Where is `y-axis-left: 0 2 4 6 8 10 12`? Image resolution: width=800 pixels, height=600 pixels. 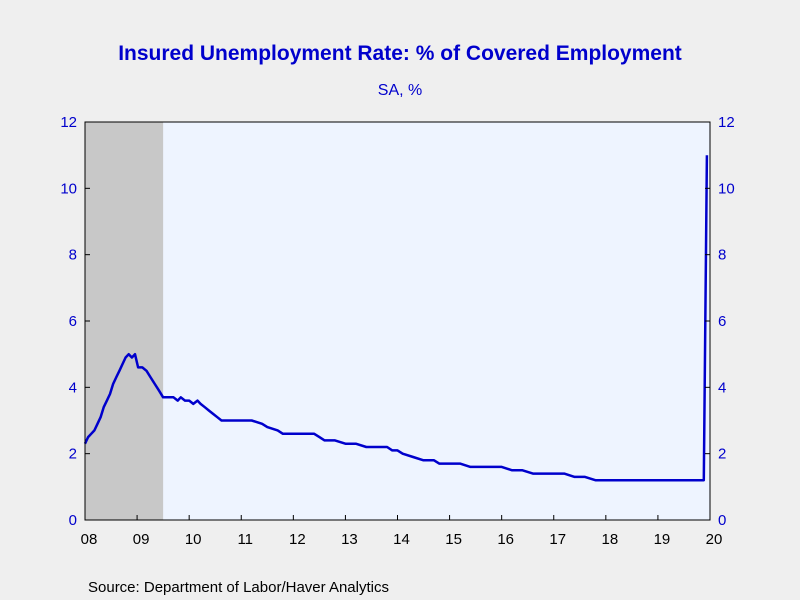
y-axis-left: 0 2 4 6 8 10 12 is located at coordinates (75, 321).